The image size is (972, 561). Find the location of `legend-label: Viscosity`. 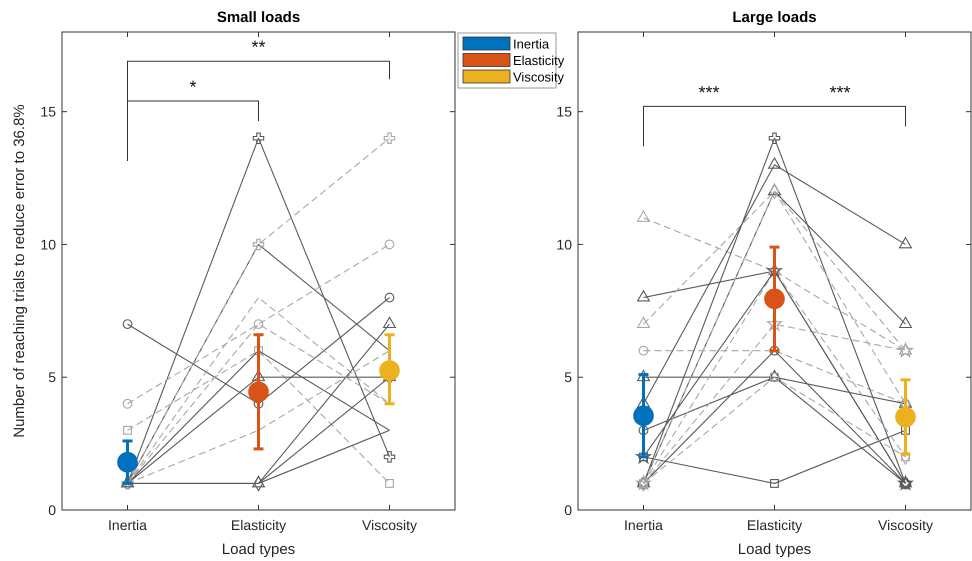

legend-label: Viscosity is located at coordinates (539, 77).